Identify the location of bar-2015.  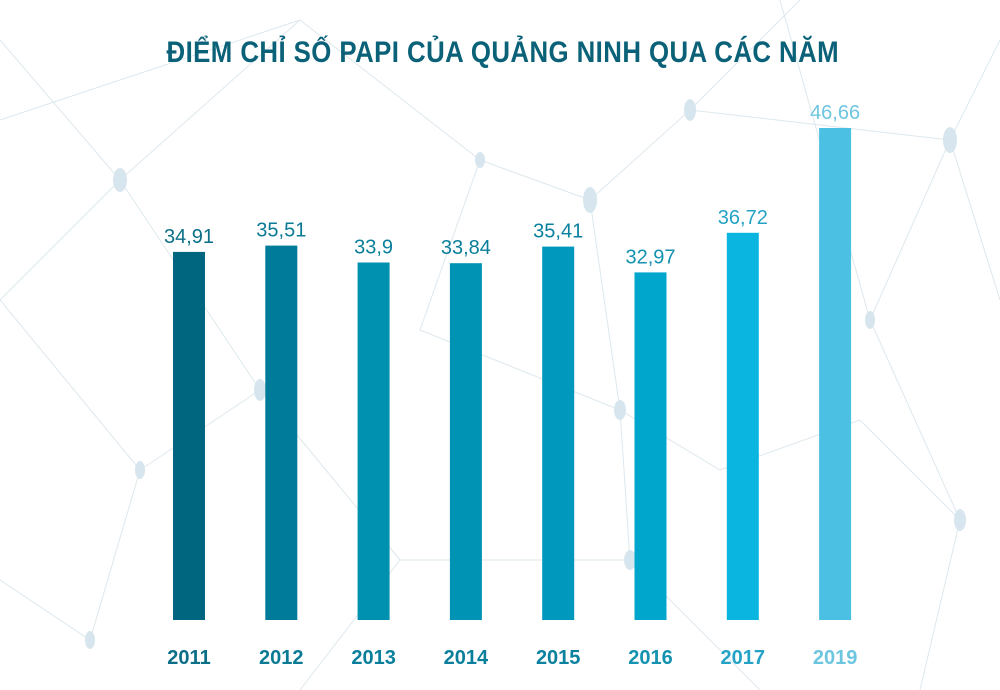
(558, 433).